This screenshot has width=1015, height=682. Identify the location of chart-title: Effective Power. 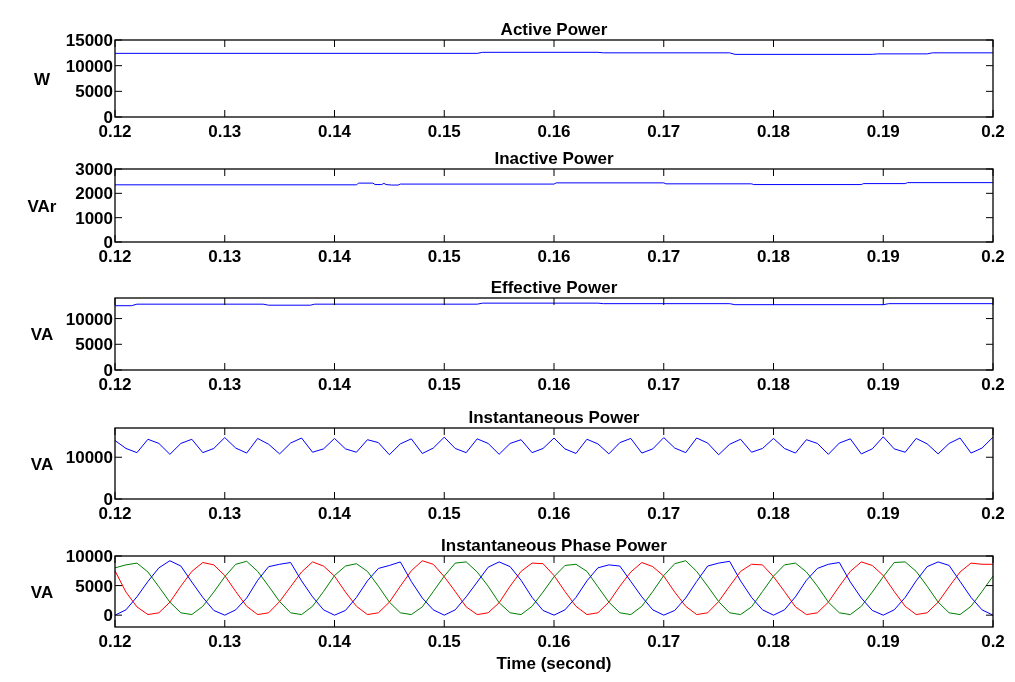
(554, 287).